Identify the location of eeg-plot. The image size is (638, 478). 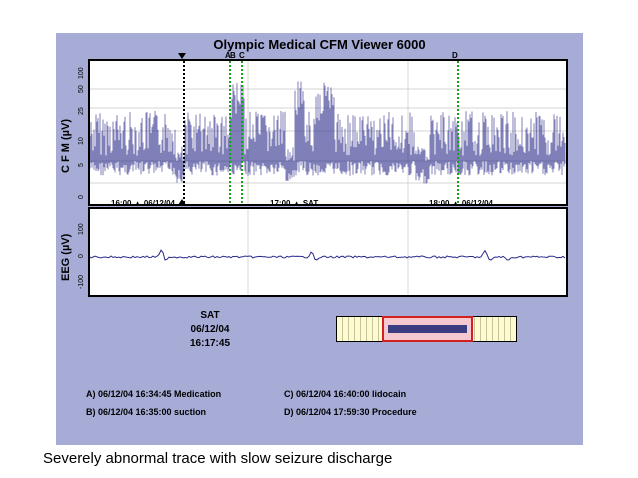
(328, 252).